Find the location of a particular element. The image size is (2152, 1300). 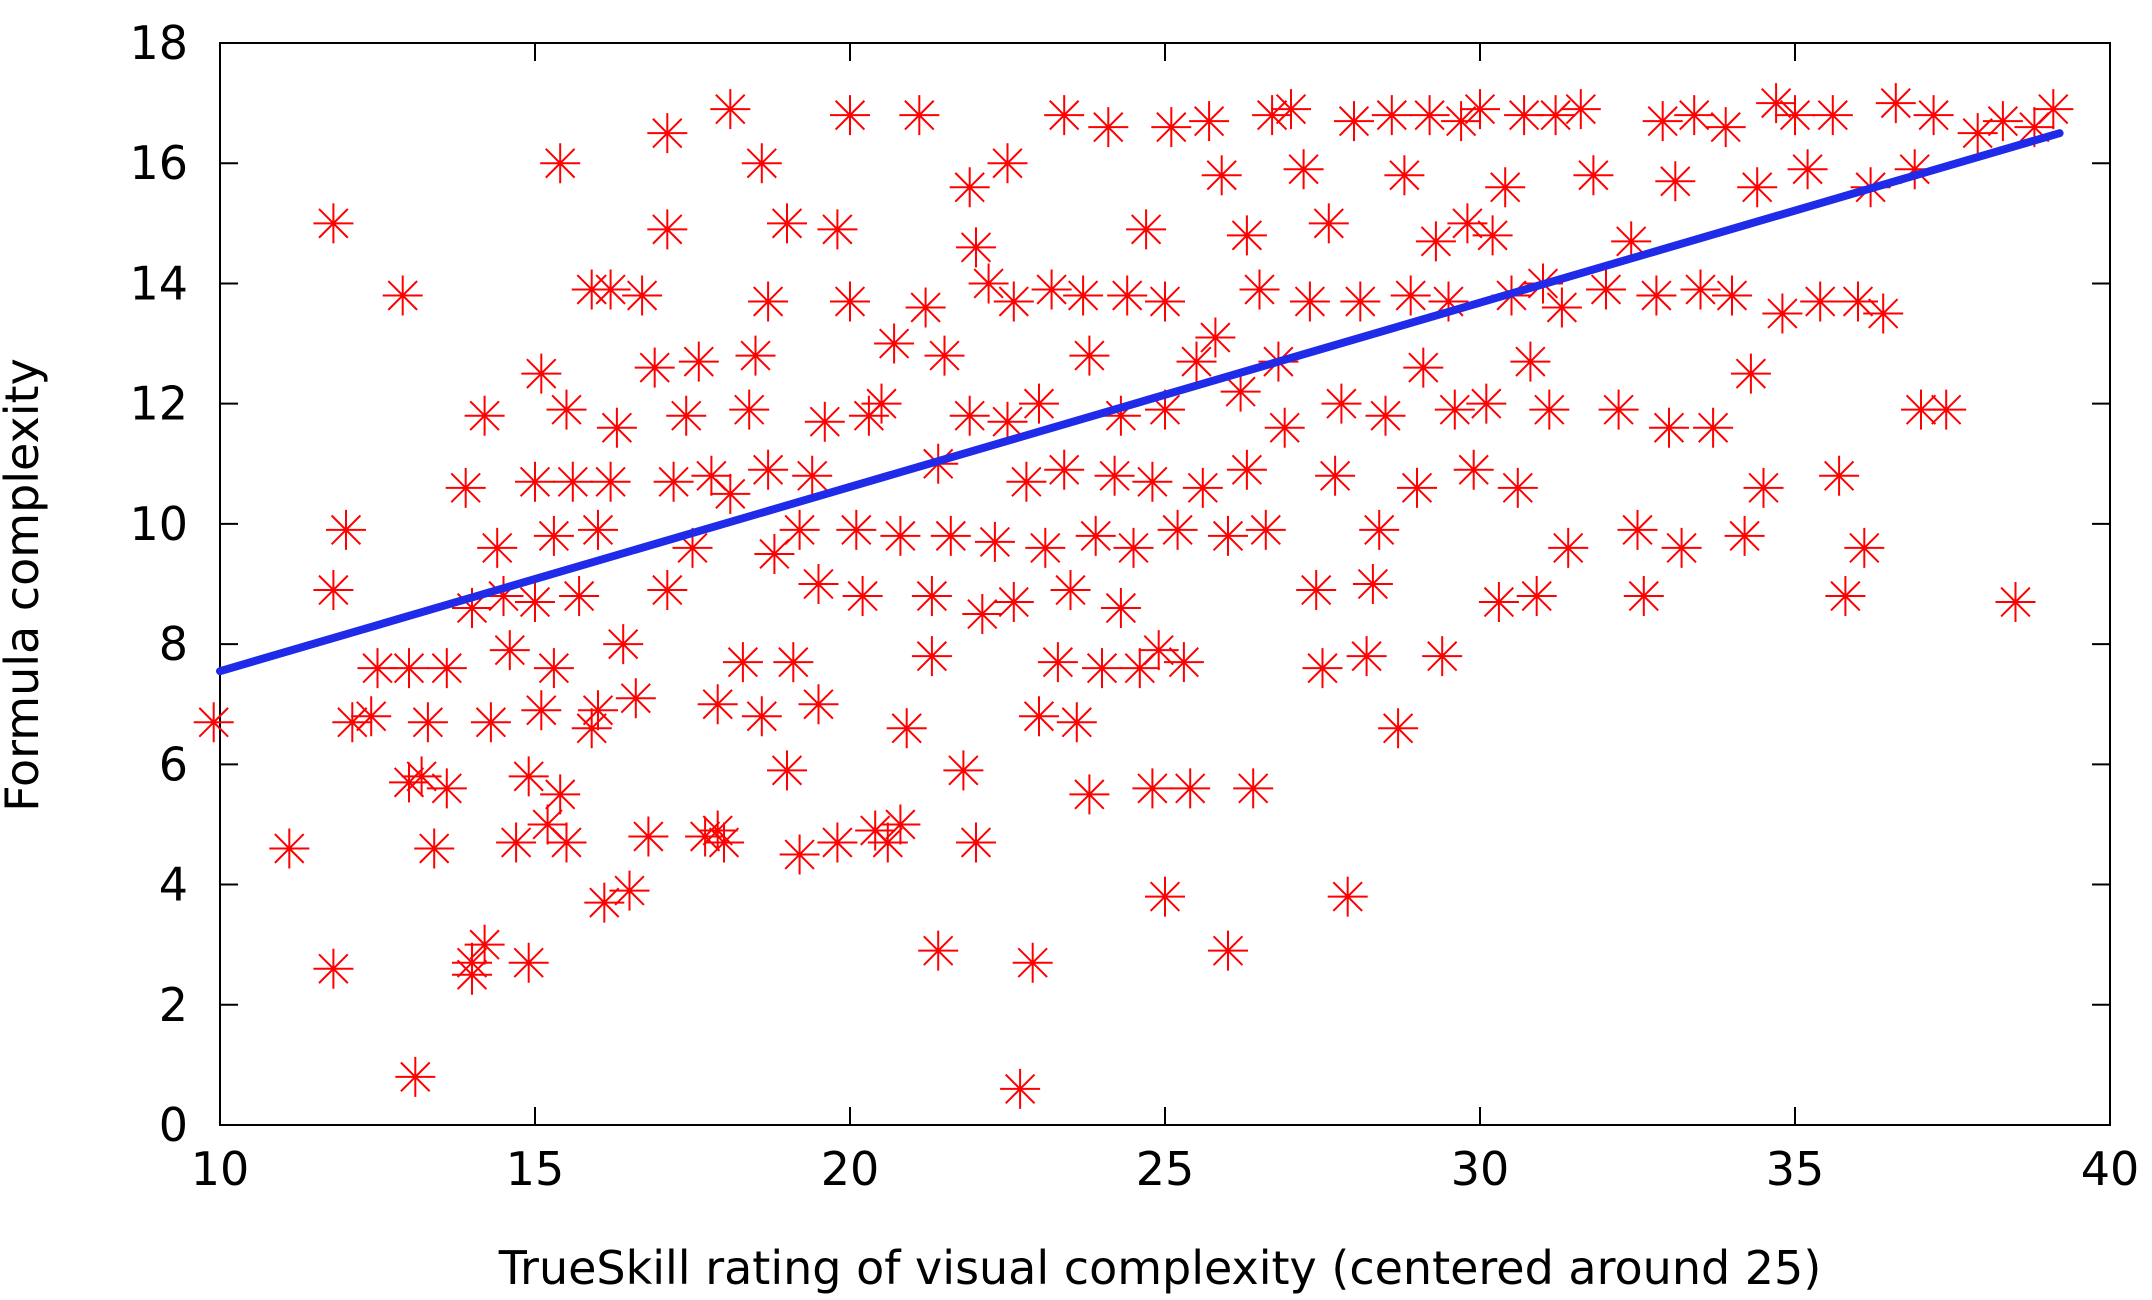

x-tick-label: 25 is located at coordinates (1165, 1169).